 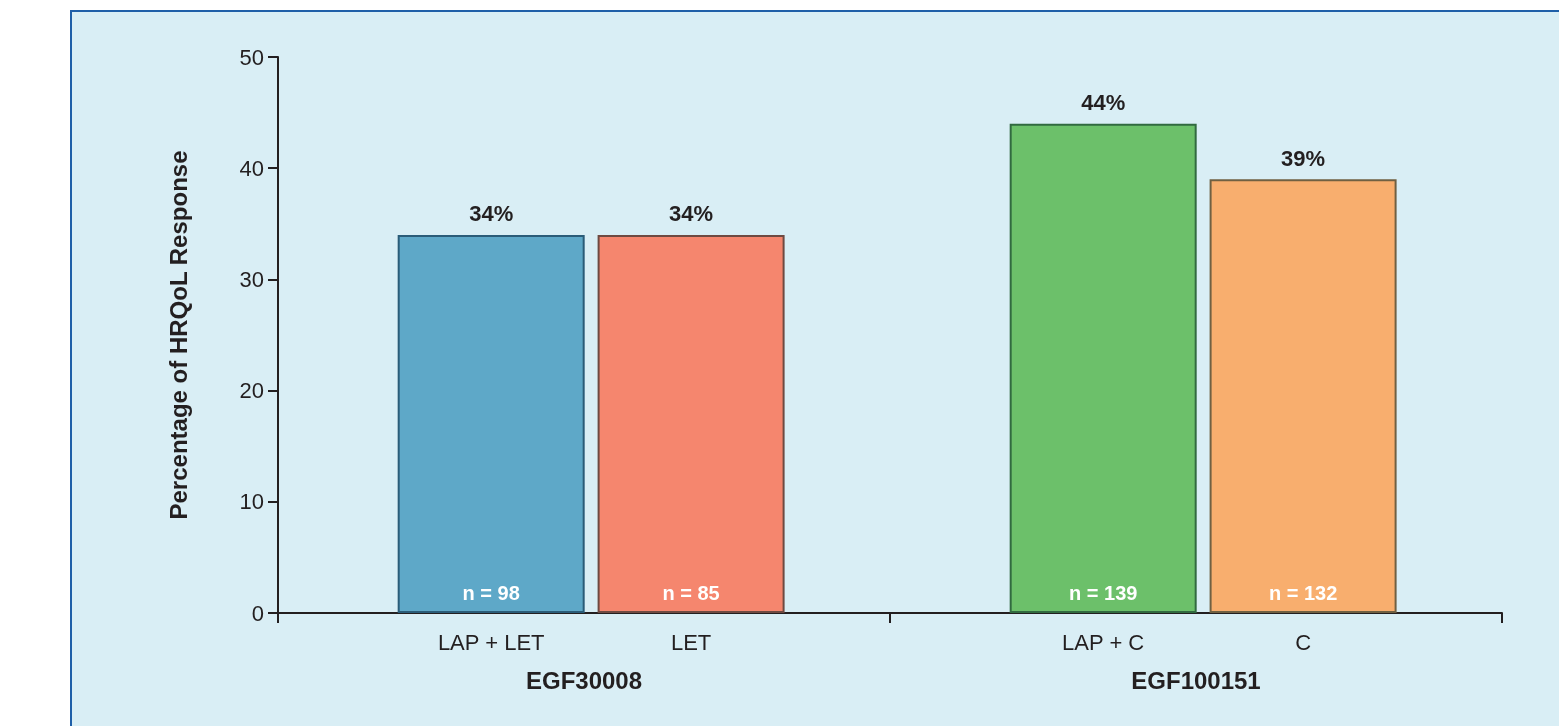 What do you see at coordinates (1303, 593) in the screenshot?
I see `annotation: n = 132` at bounding box center [1303, 593].